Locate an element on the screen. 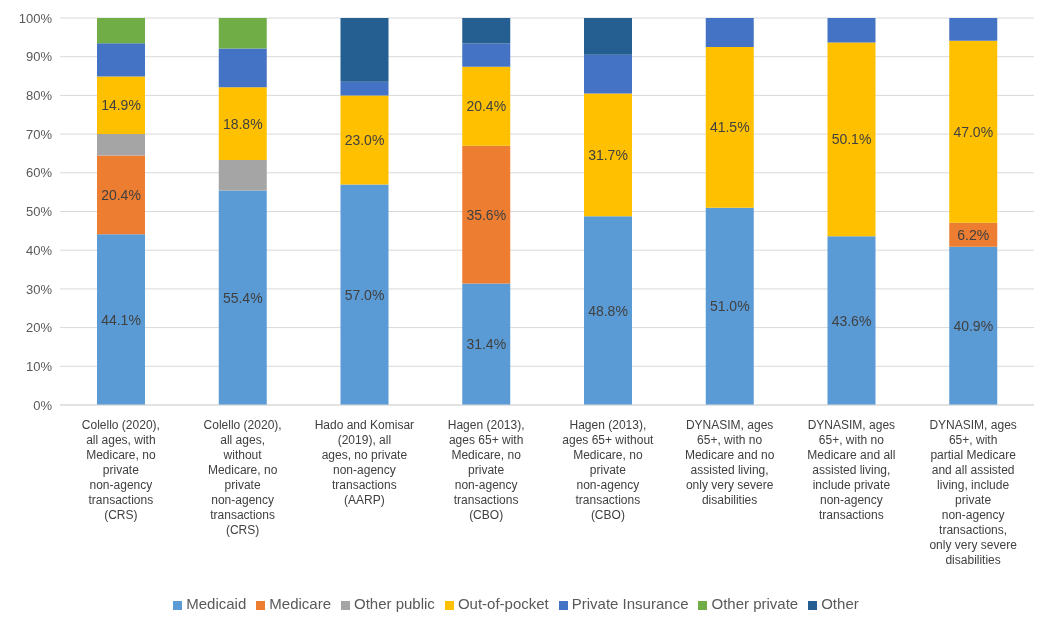  data-label: 47.0% is located at coordinates (973, 131).